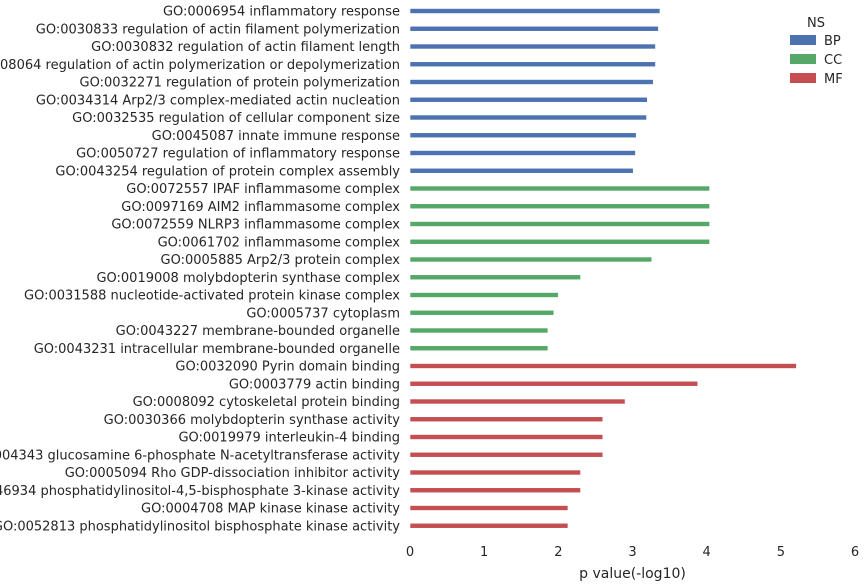  Describe the element at coordinates (276, 136) in the screenshot. I see `category-label: GO:0045087 innate immune response` at that location.